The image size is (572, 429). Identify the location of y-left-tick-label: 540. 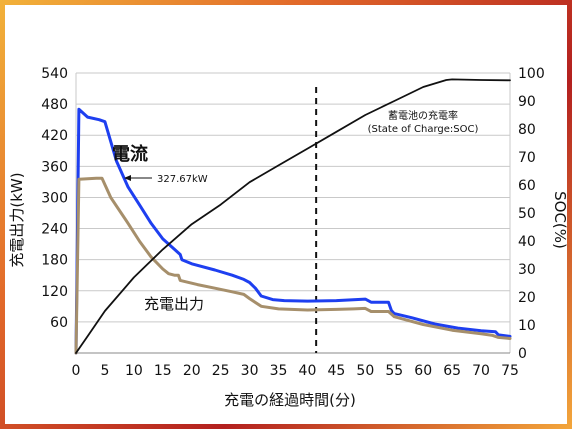
(54, 74).